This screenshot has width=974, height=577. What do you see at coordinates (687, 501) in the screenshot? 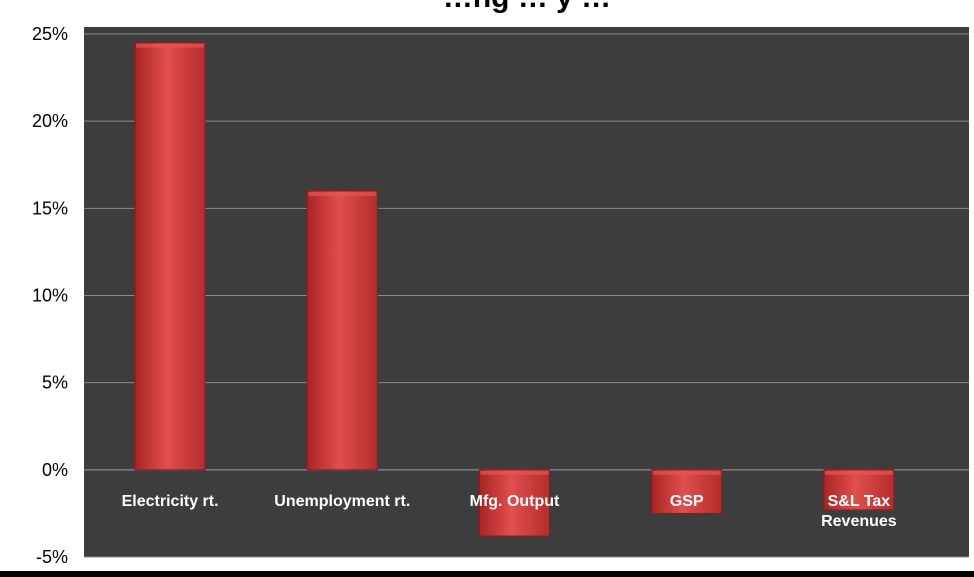
I see `category-label: GSP` at bounding box center [687, 501].